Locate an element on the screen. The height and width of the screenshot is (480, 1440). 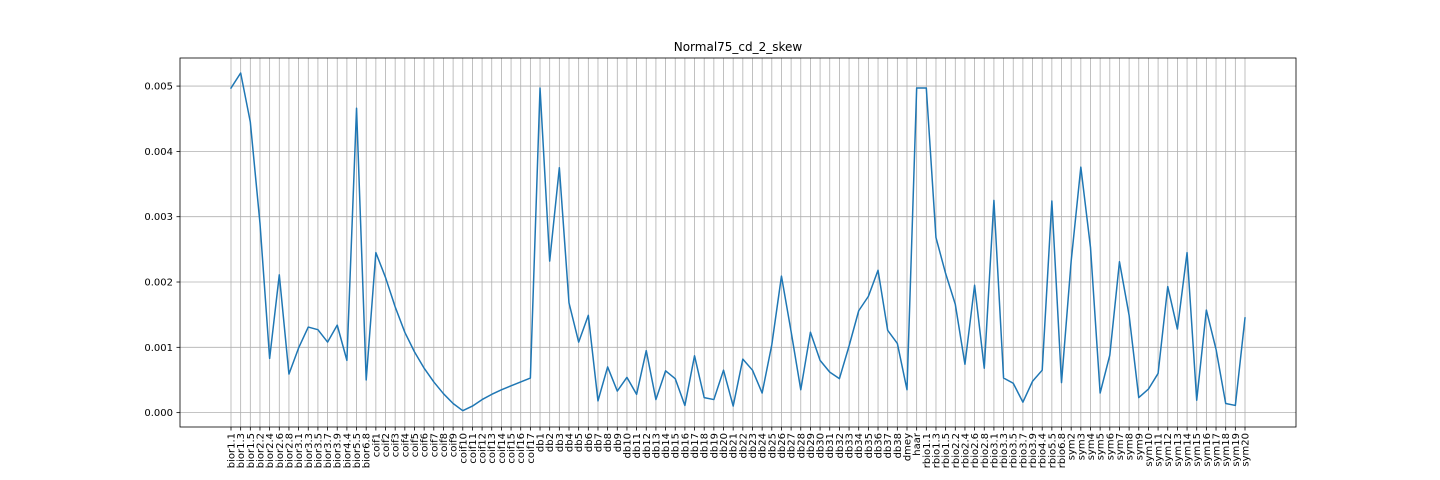
x-tick-label: bior1.1 is located at coordinates (232, 450).